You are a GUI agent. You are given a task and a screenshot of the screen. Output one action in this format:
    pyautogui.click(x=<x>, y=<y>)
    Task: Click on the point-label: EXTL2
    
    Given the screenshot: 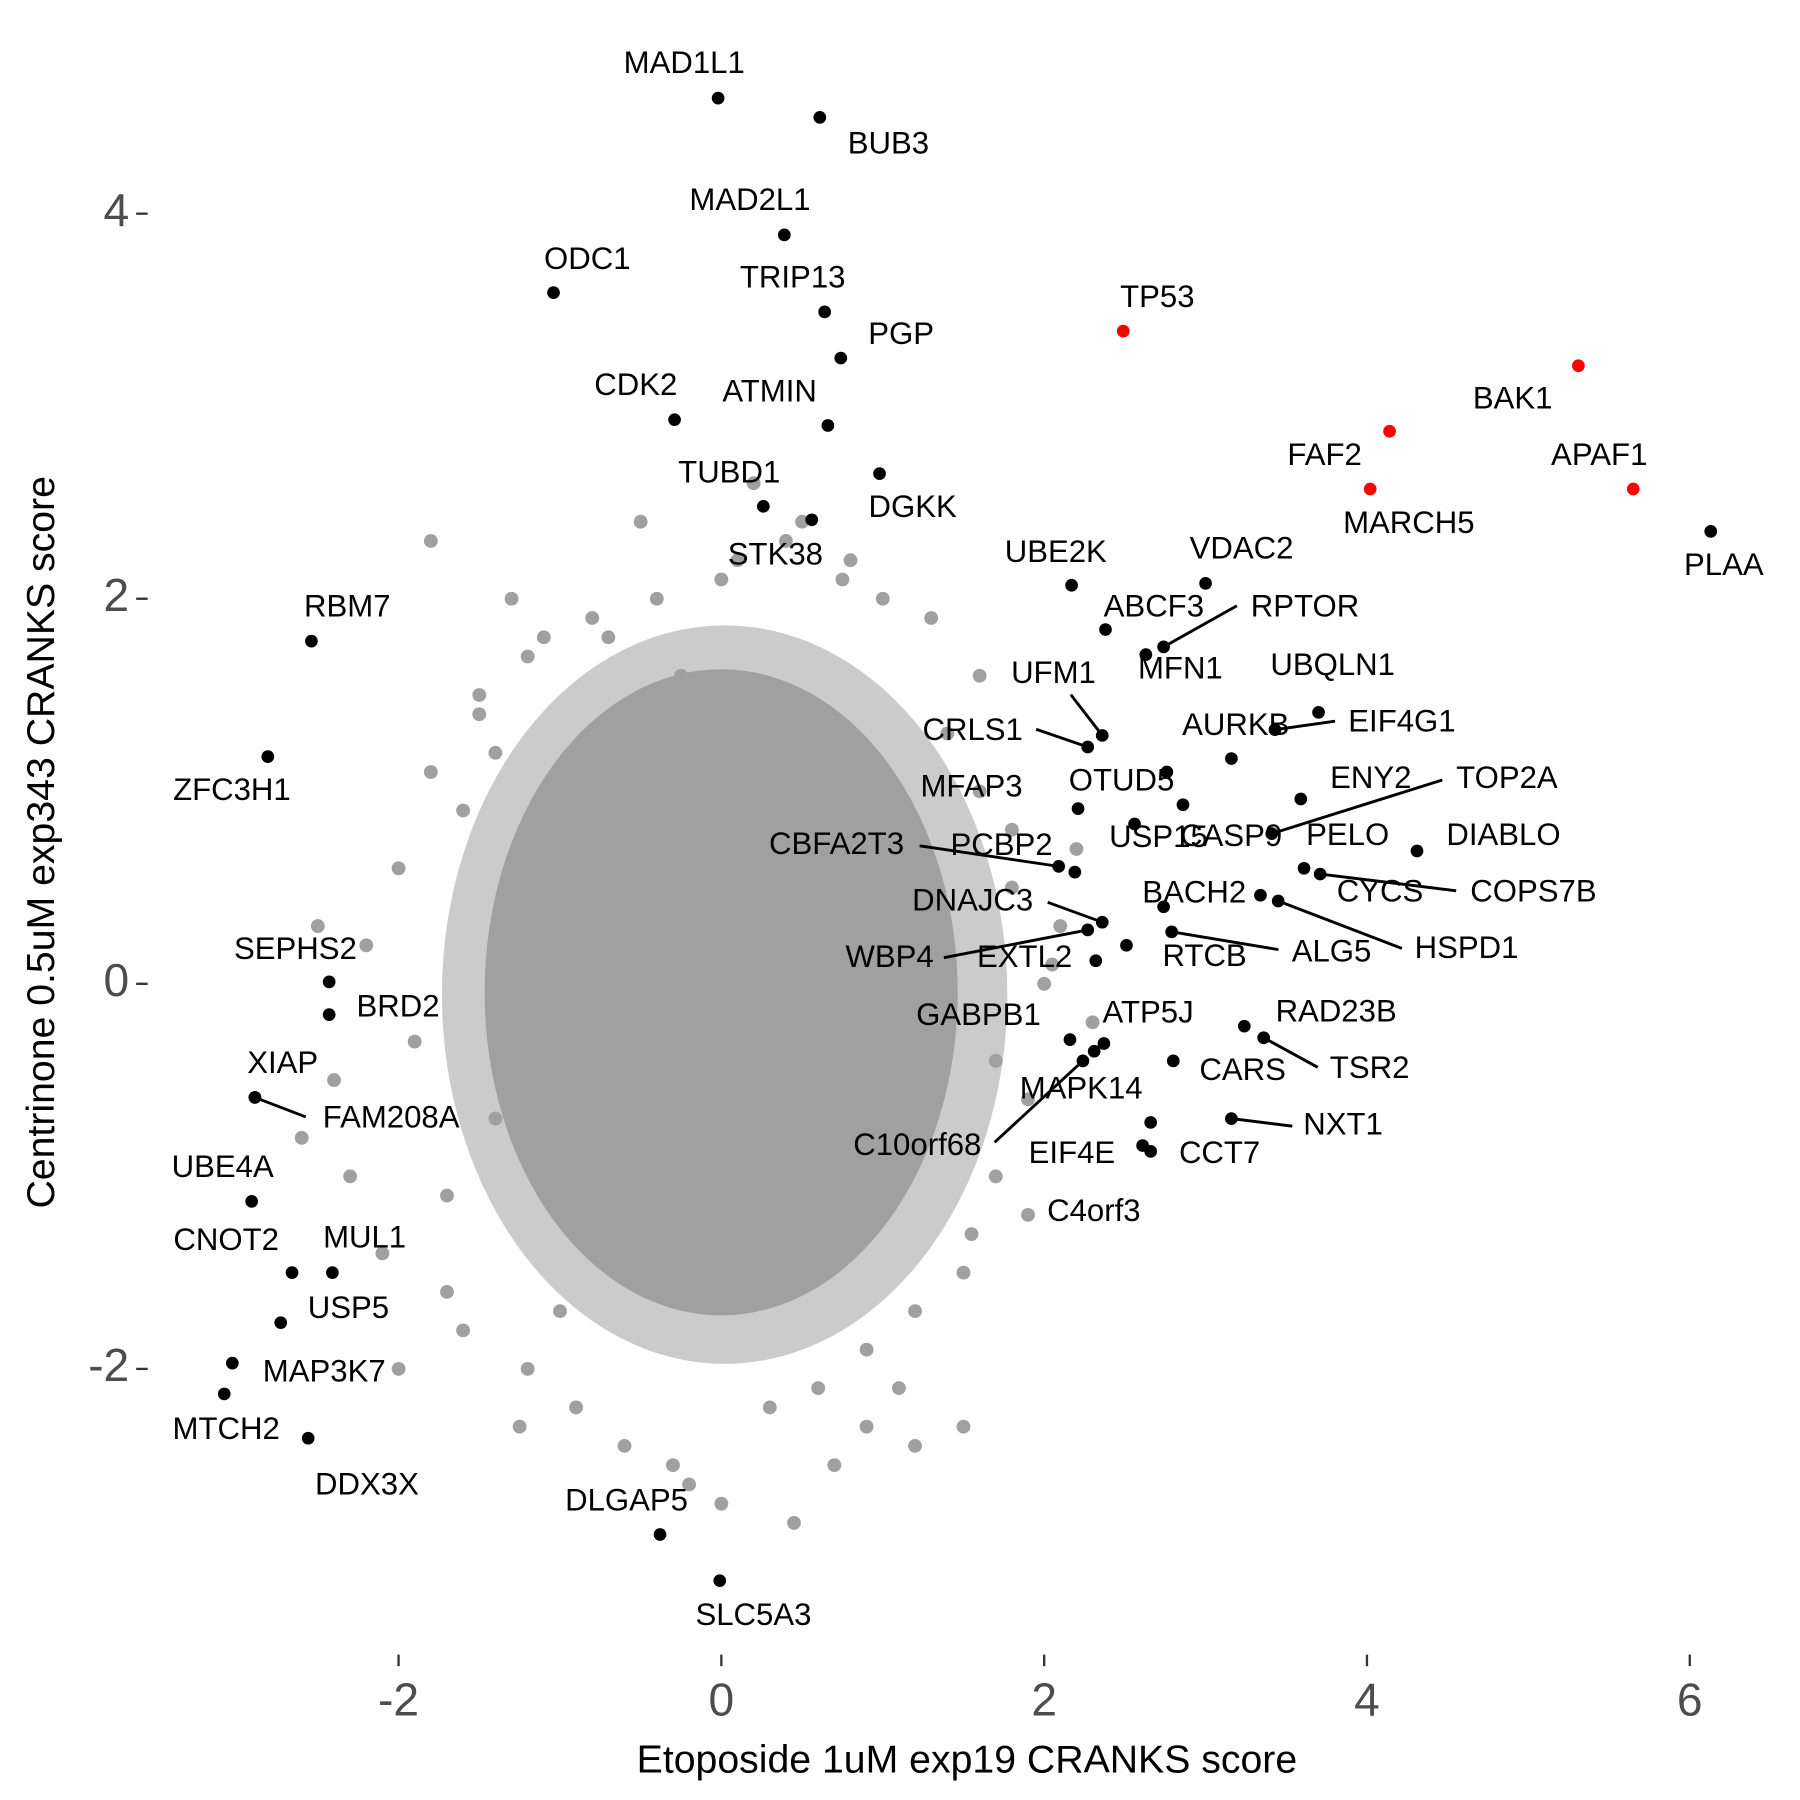 What is the action you would take?
    pyautogui.click(x=1024, y=956)
    